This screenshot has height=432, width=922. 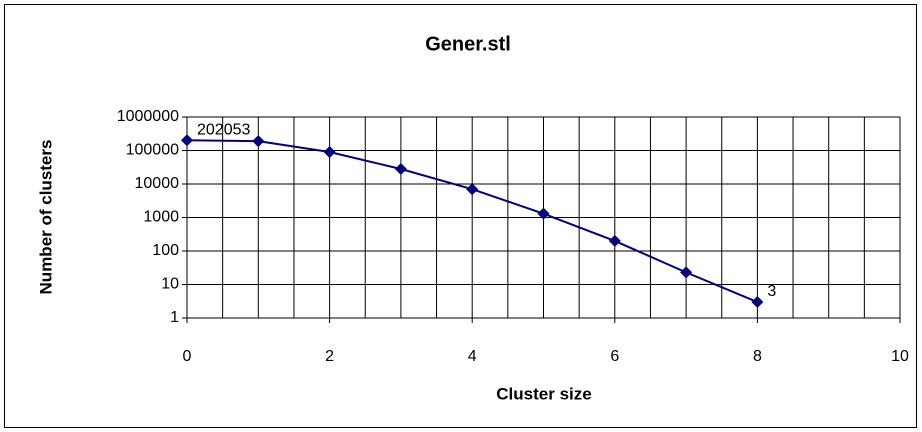 What do you see at coordinates (174, 317) in the screenshot?
I see `y-tick-label: 1` at bounding box center [174, 317].